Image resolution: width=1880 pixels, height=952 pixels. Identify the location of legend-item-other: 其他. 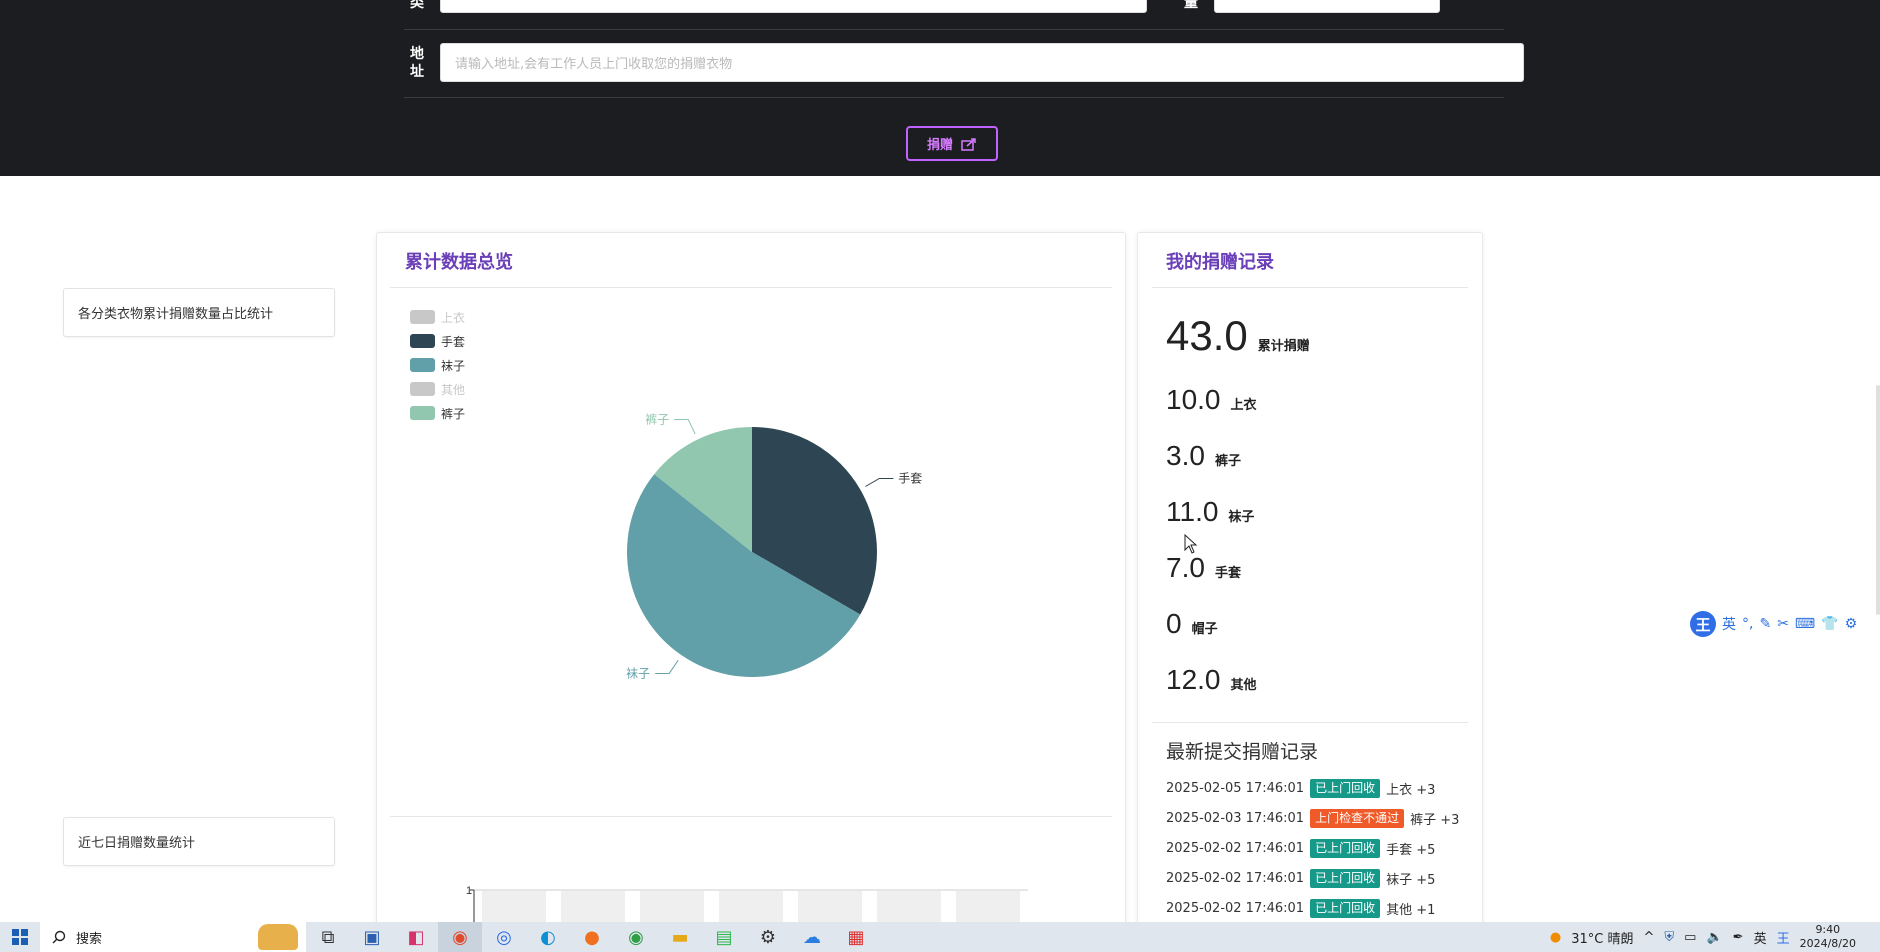
(437, 389).